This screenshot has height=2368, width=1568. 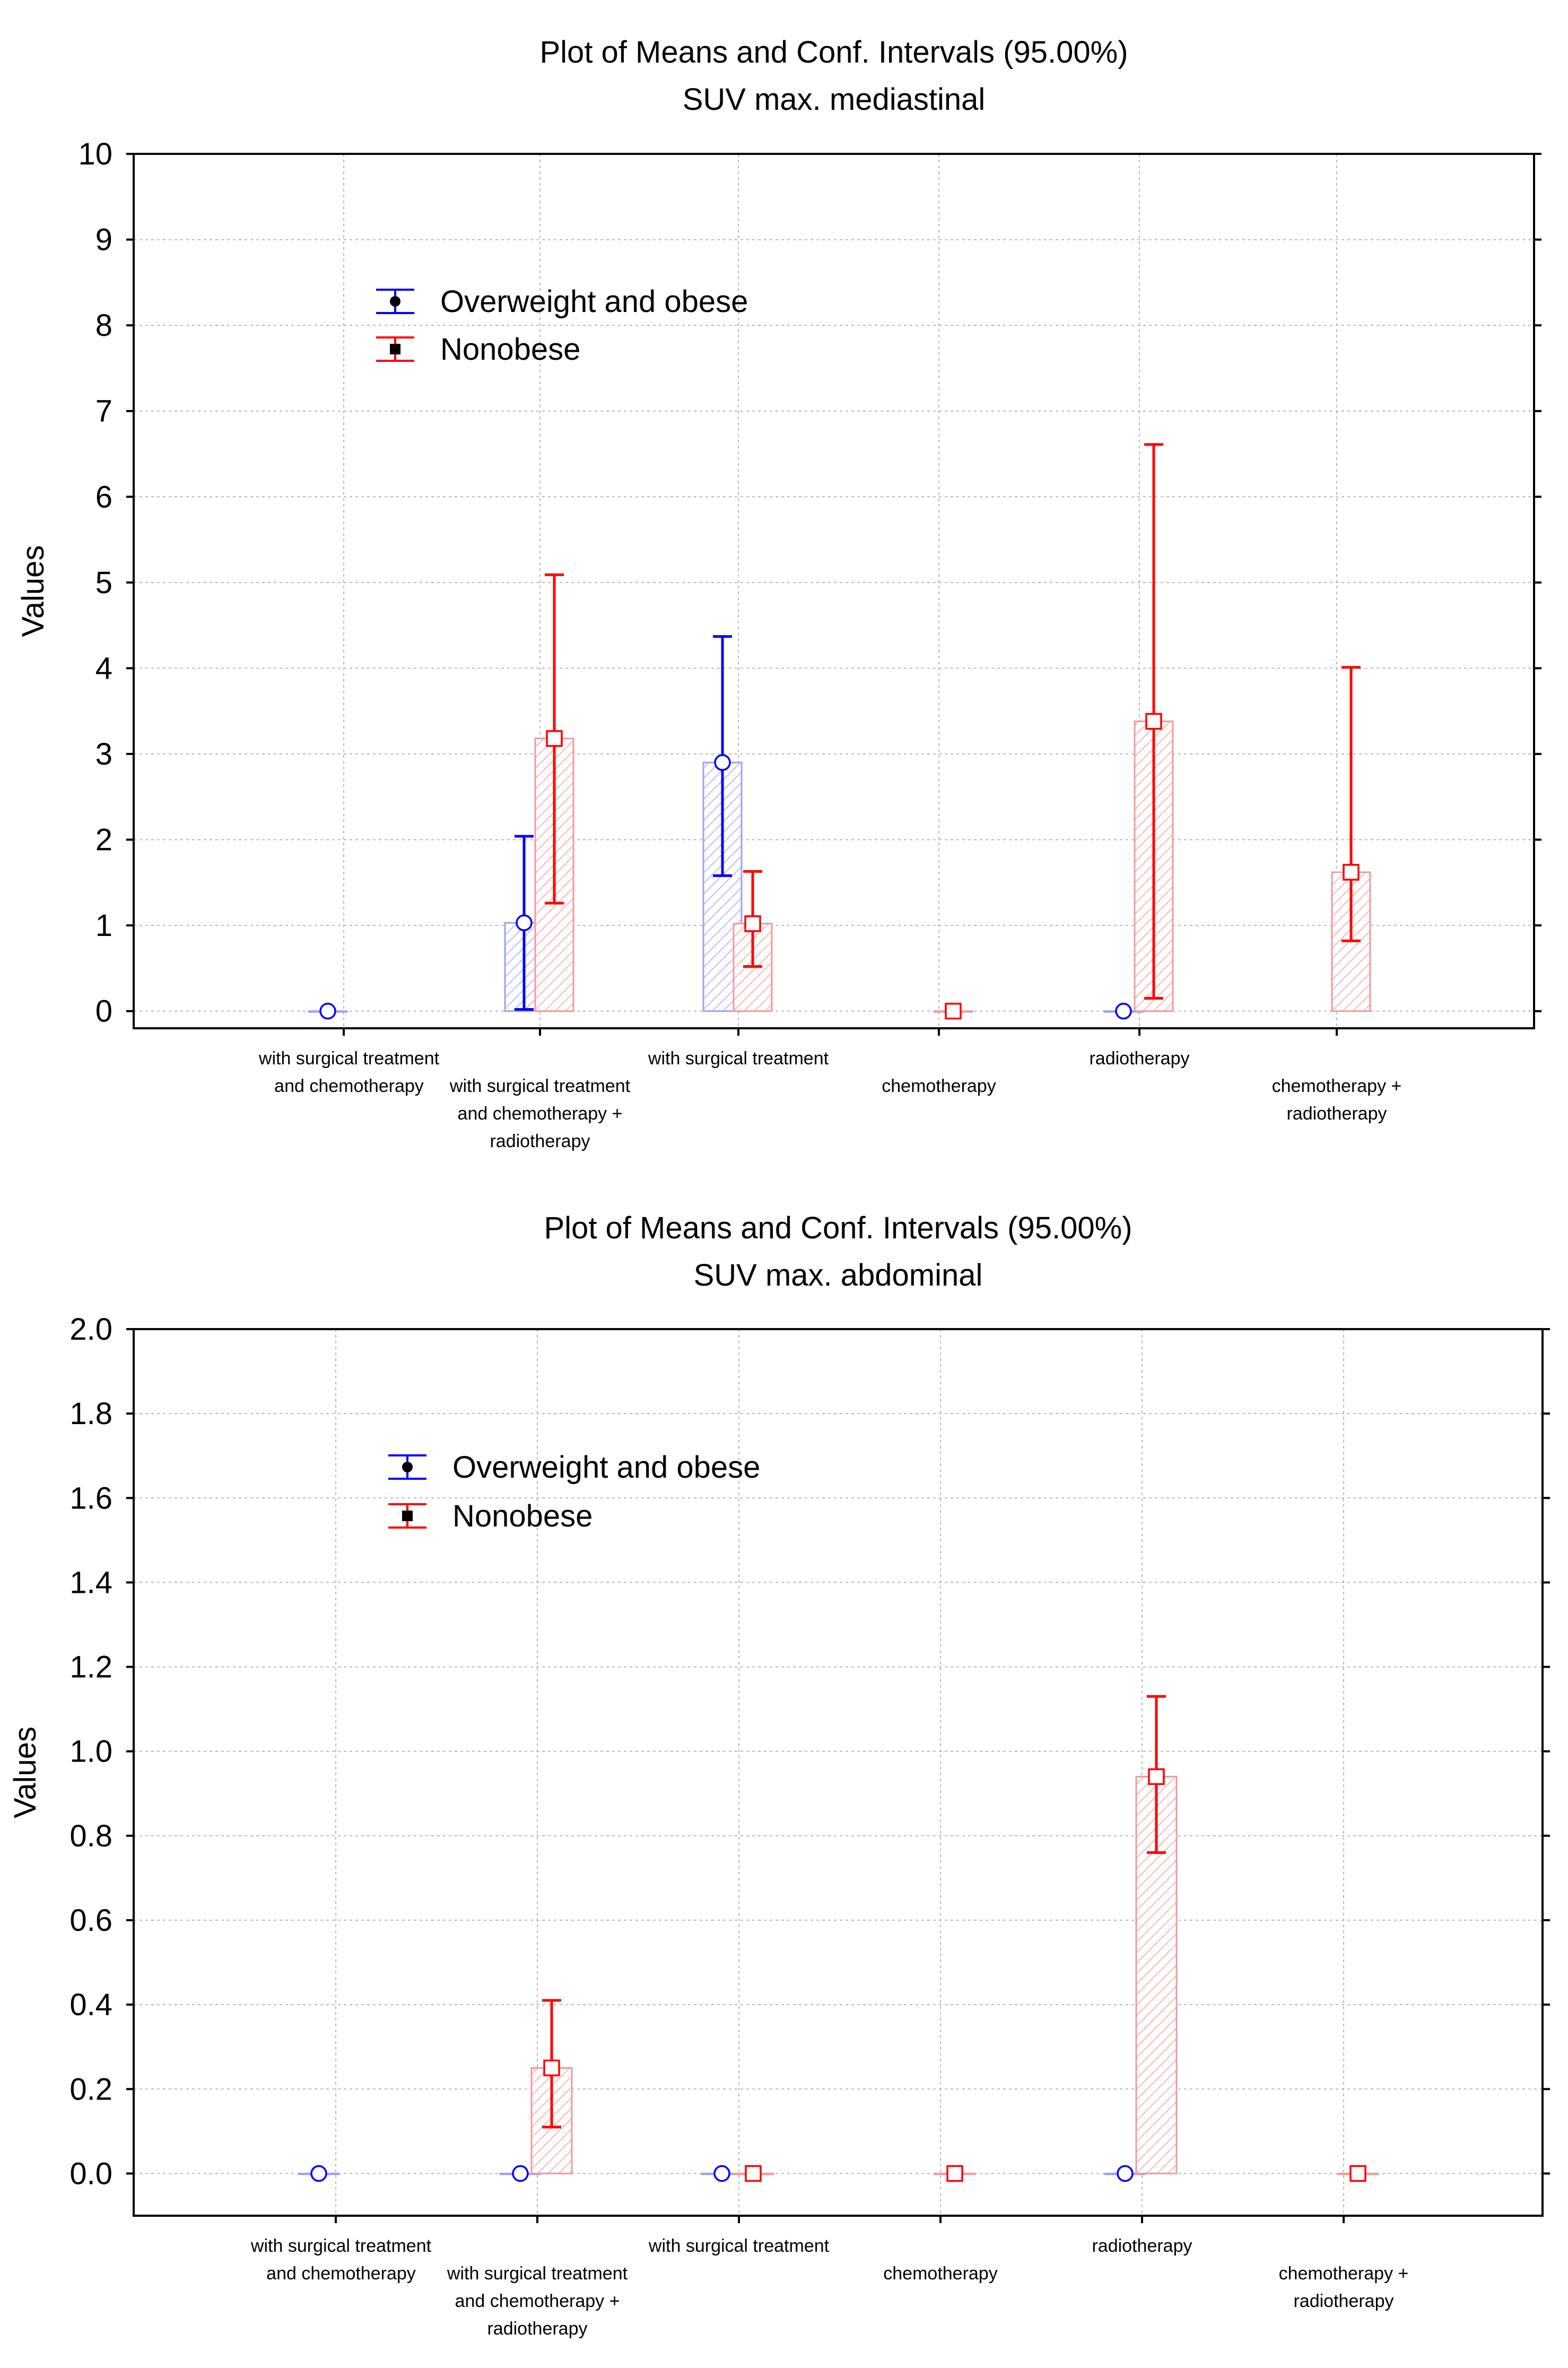 I want to click on y-tick-label: 4, so click(x=103, y=668).